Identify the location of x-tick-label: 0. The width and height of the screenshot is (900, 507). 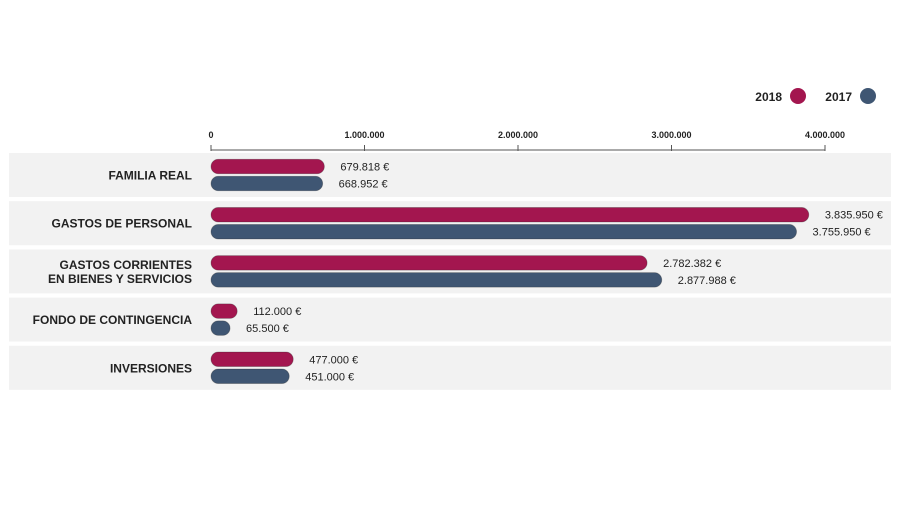
(210, 135).